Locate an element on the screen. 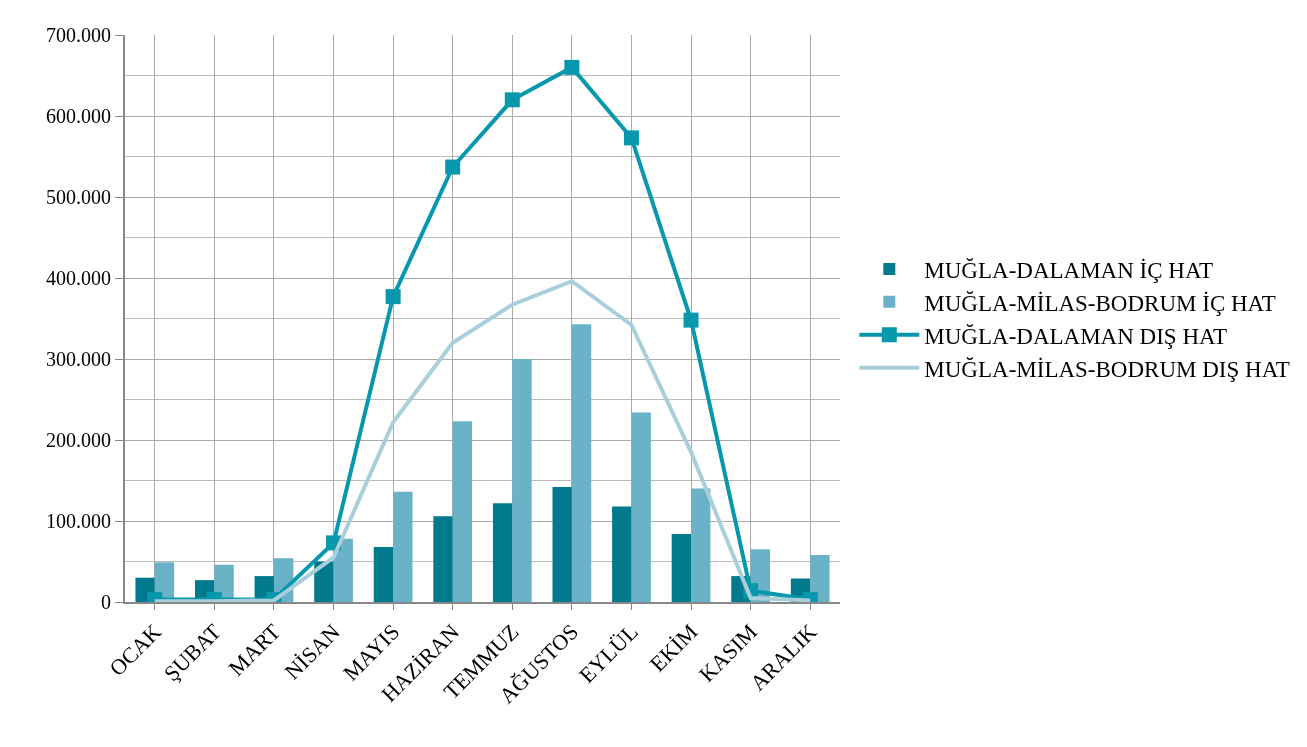 The image size is (1307, 747). y-tick-label: 700.000 is located at coordinates (78, 35).